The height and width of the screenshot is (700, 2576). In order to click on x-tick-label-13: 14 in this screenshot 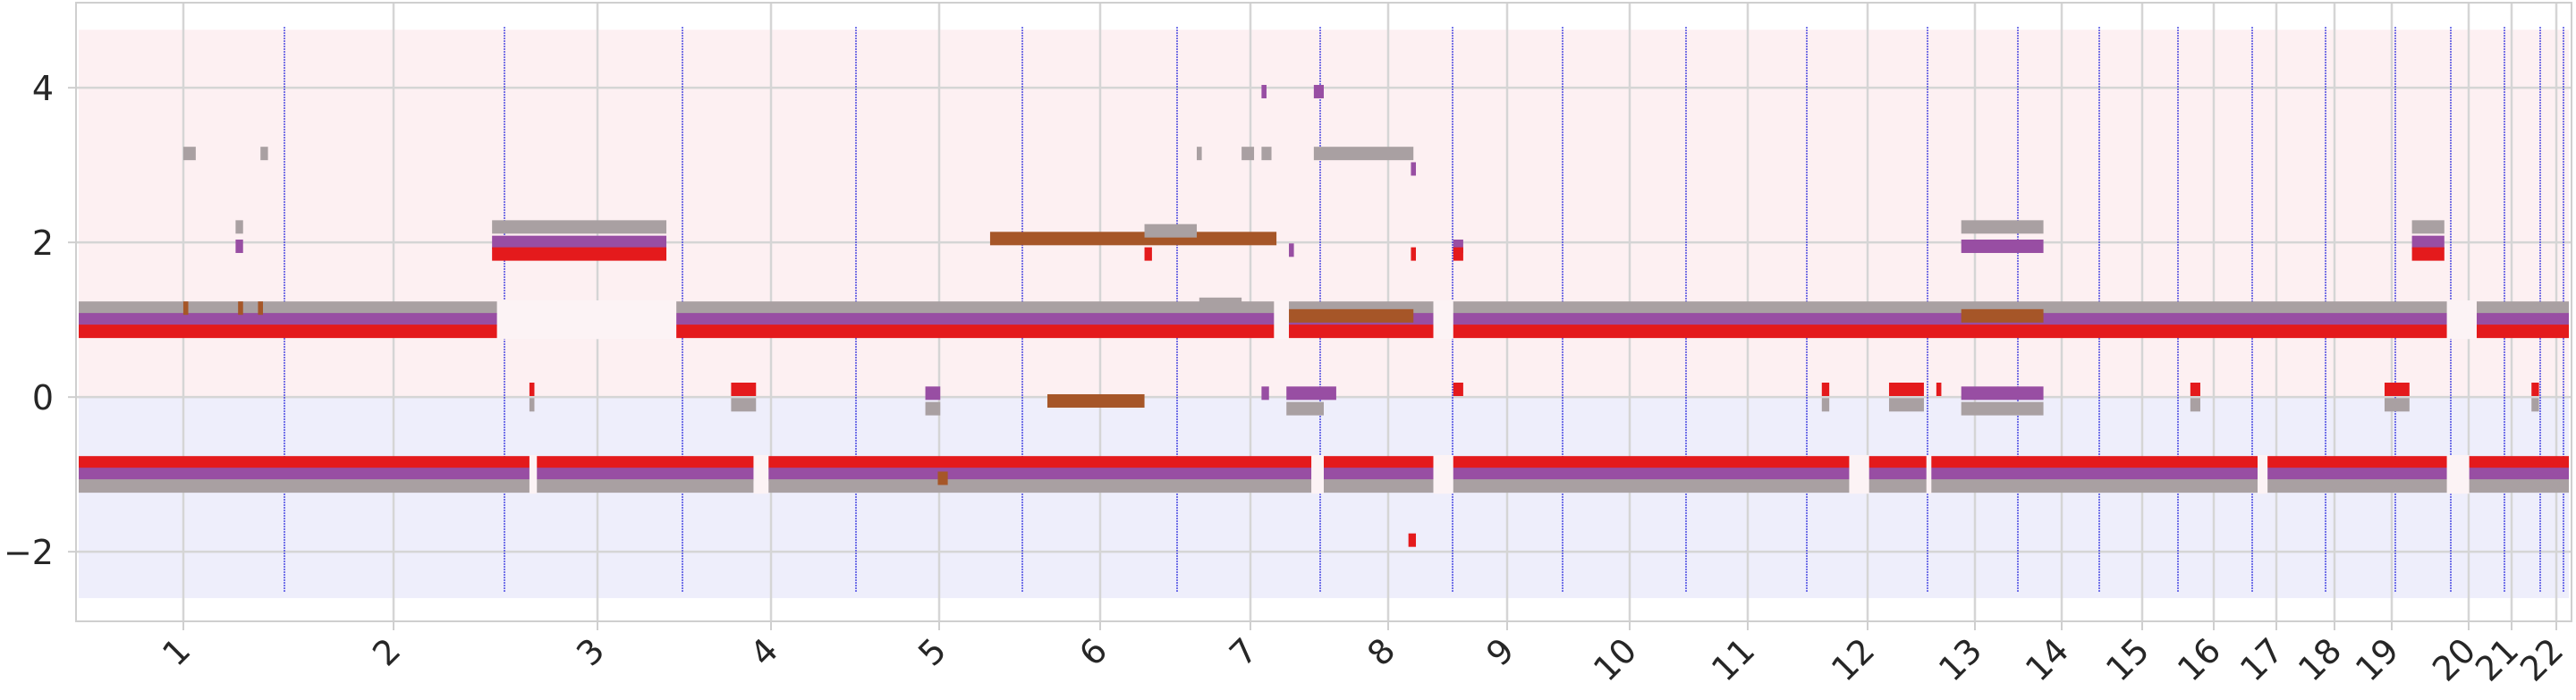, I will do `click(2047, 659)`.